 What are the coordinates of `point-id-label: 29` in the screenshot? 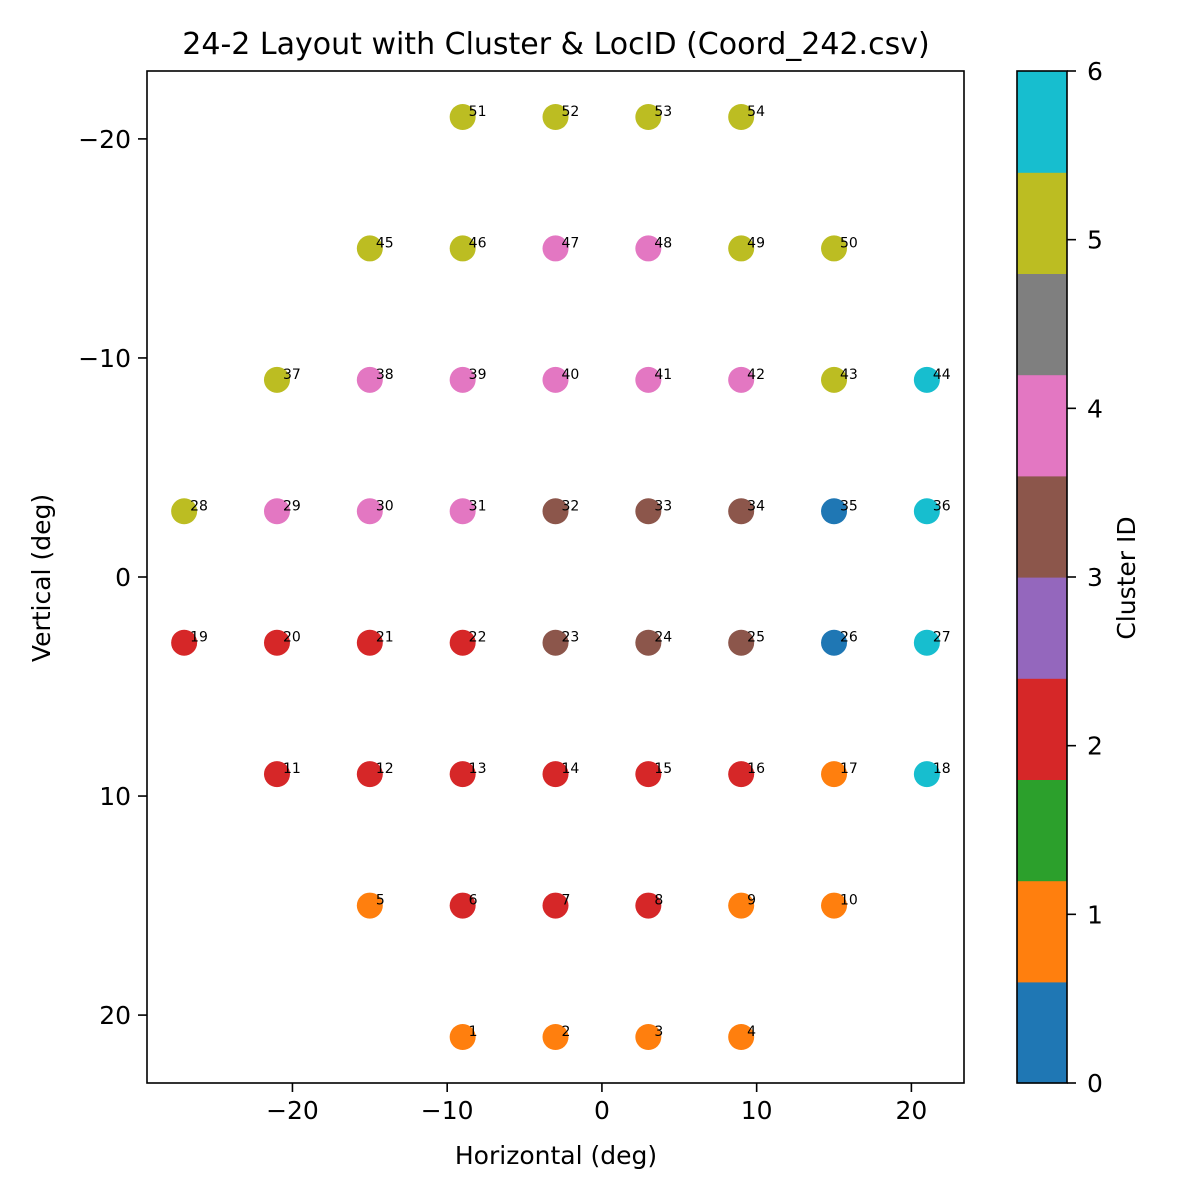 It's located at (292, 506).